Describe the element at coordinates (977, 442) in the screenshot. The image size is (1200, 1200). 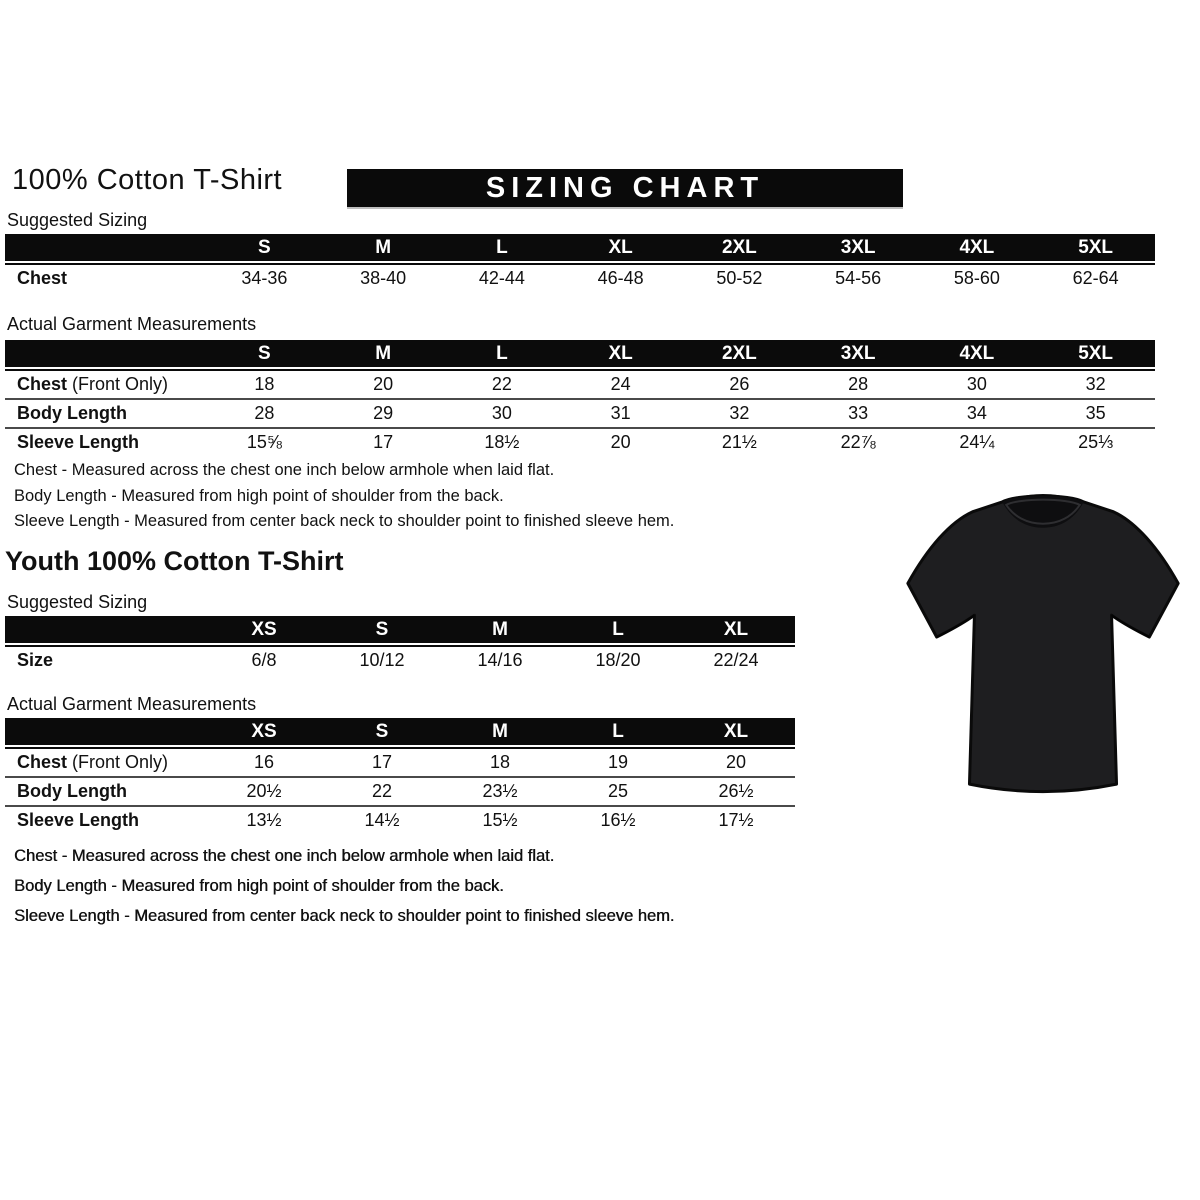
I see `measurement-value: 24¼` at that location.